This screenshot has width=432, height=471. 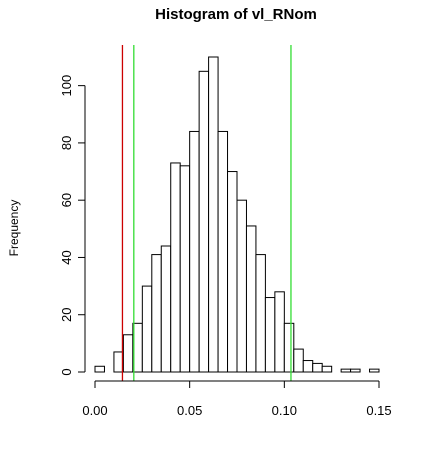 What do you see at coordinates (72, 225) in the screenshot?
I see `y-axis: 0 20 40 60 80 100` at bounding box center [72, 225].